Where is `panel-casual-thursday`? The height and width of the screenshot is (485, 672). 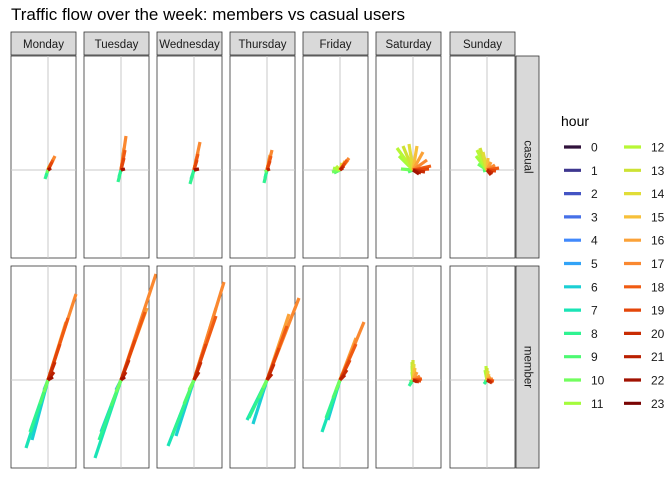 panel-casual-thursday is located at coordinates (262, 157).